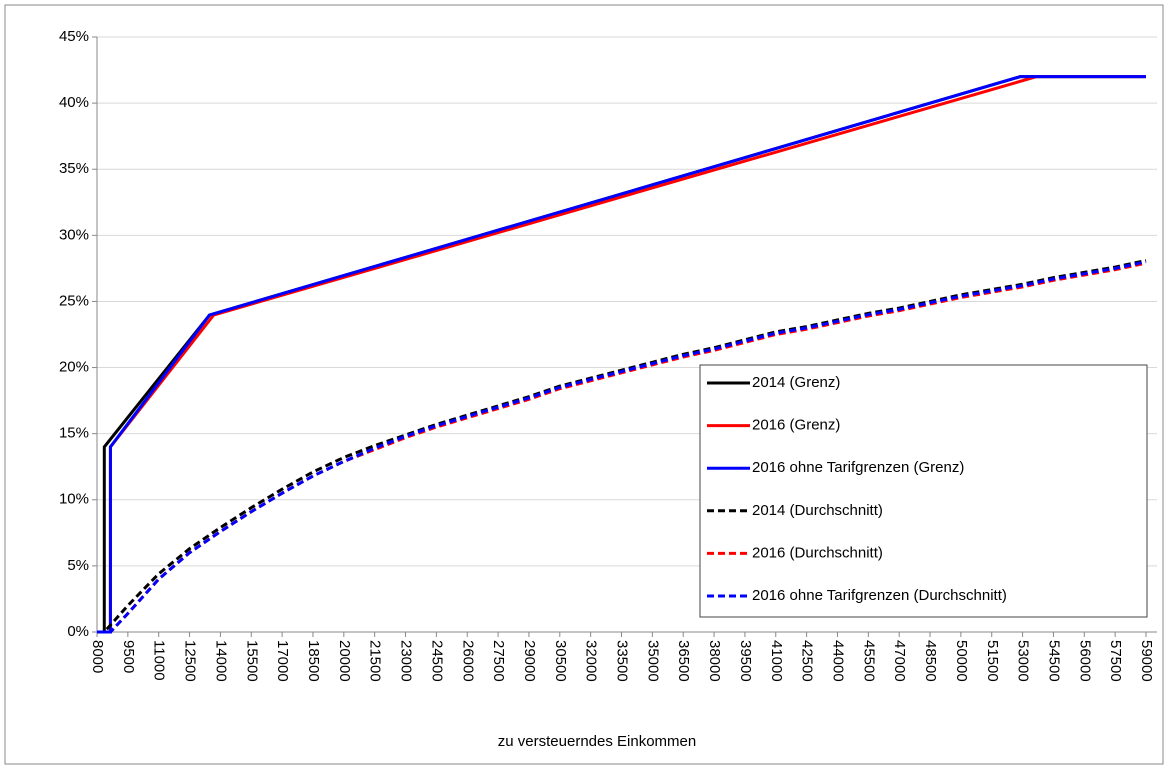  Describe the element at coordinates (251, 661) in the screenshot. I see `x-tick-label: 15500` at that location.